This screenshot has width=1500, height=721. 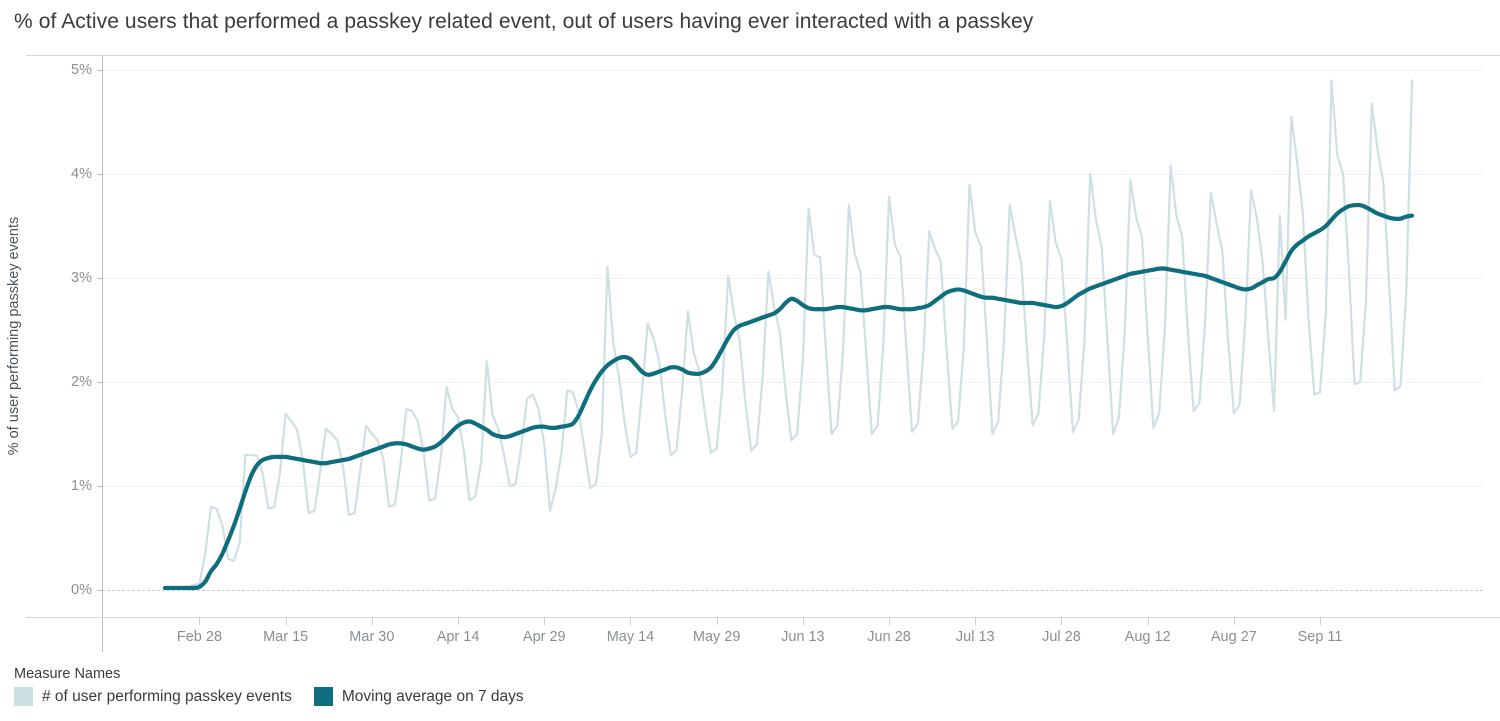 What do you see at coordinates (81, 486) in the screenshot?
I see `y-tick-label: 1%` at bounding box center [81, 486].